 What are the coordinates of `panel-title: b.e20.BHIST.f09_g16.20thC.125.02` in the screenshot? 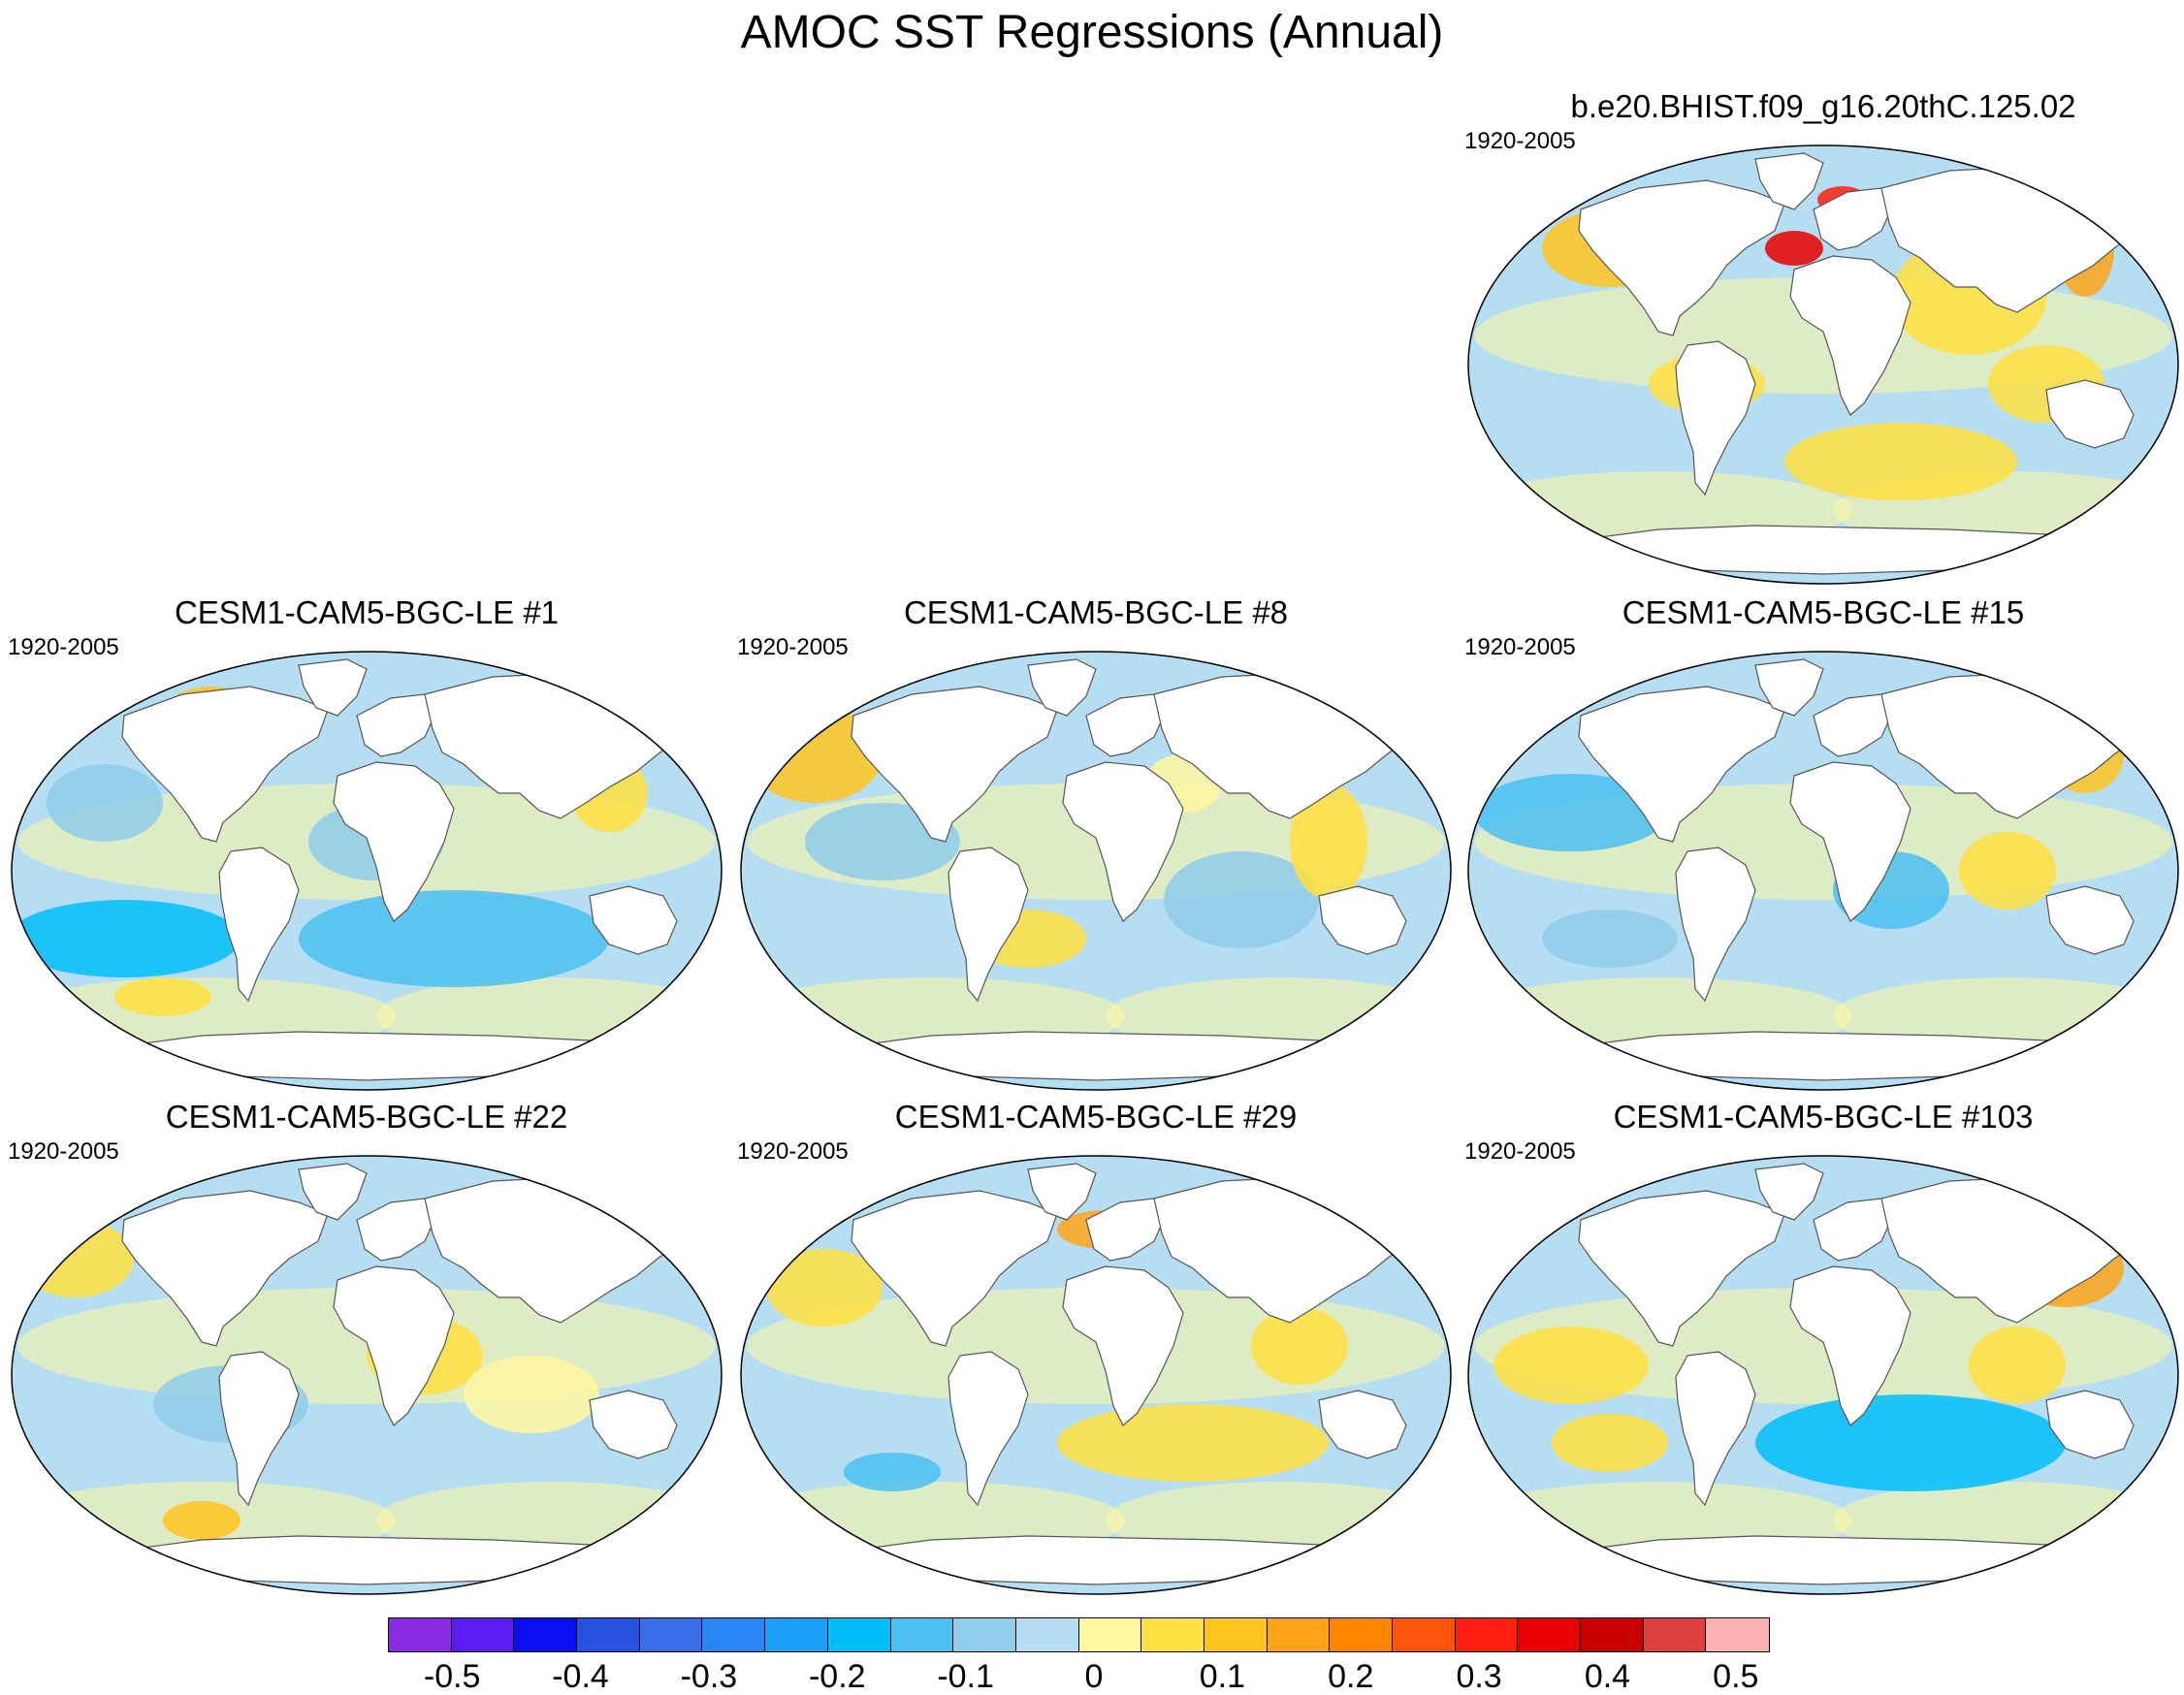 It's located at (1823, 106).